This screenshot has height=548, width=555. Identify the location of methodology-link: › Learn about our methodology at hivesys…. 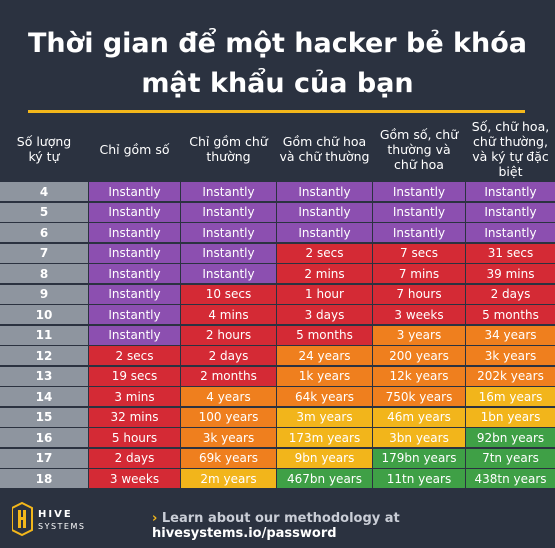
(353, 526).